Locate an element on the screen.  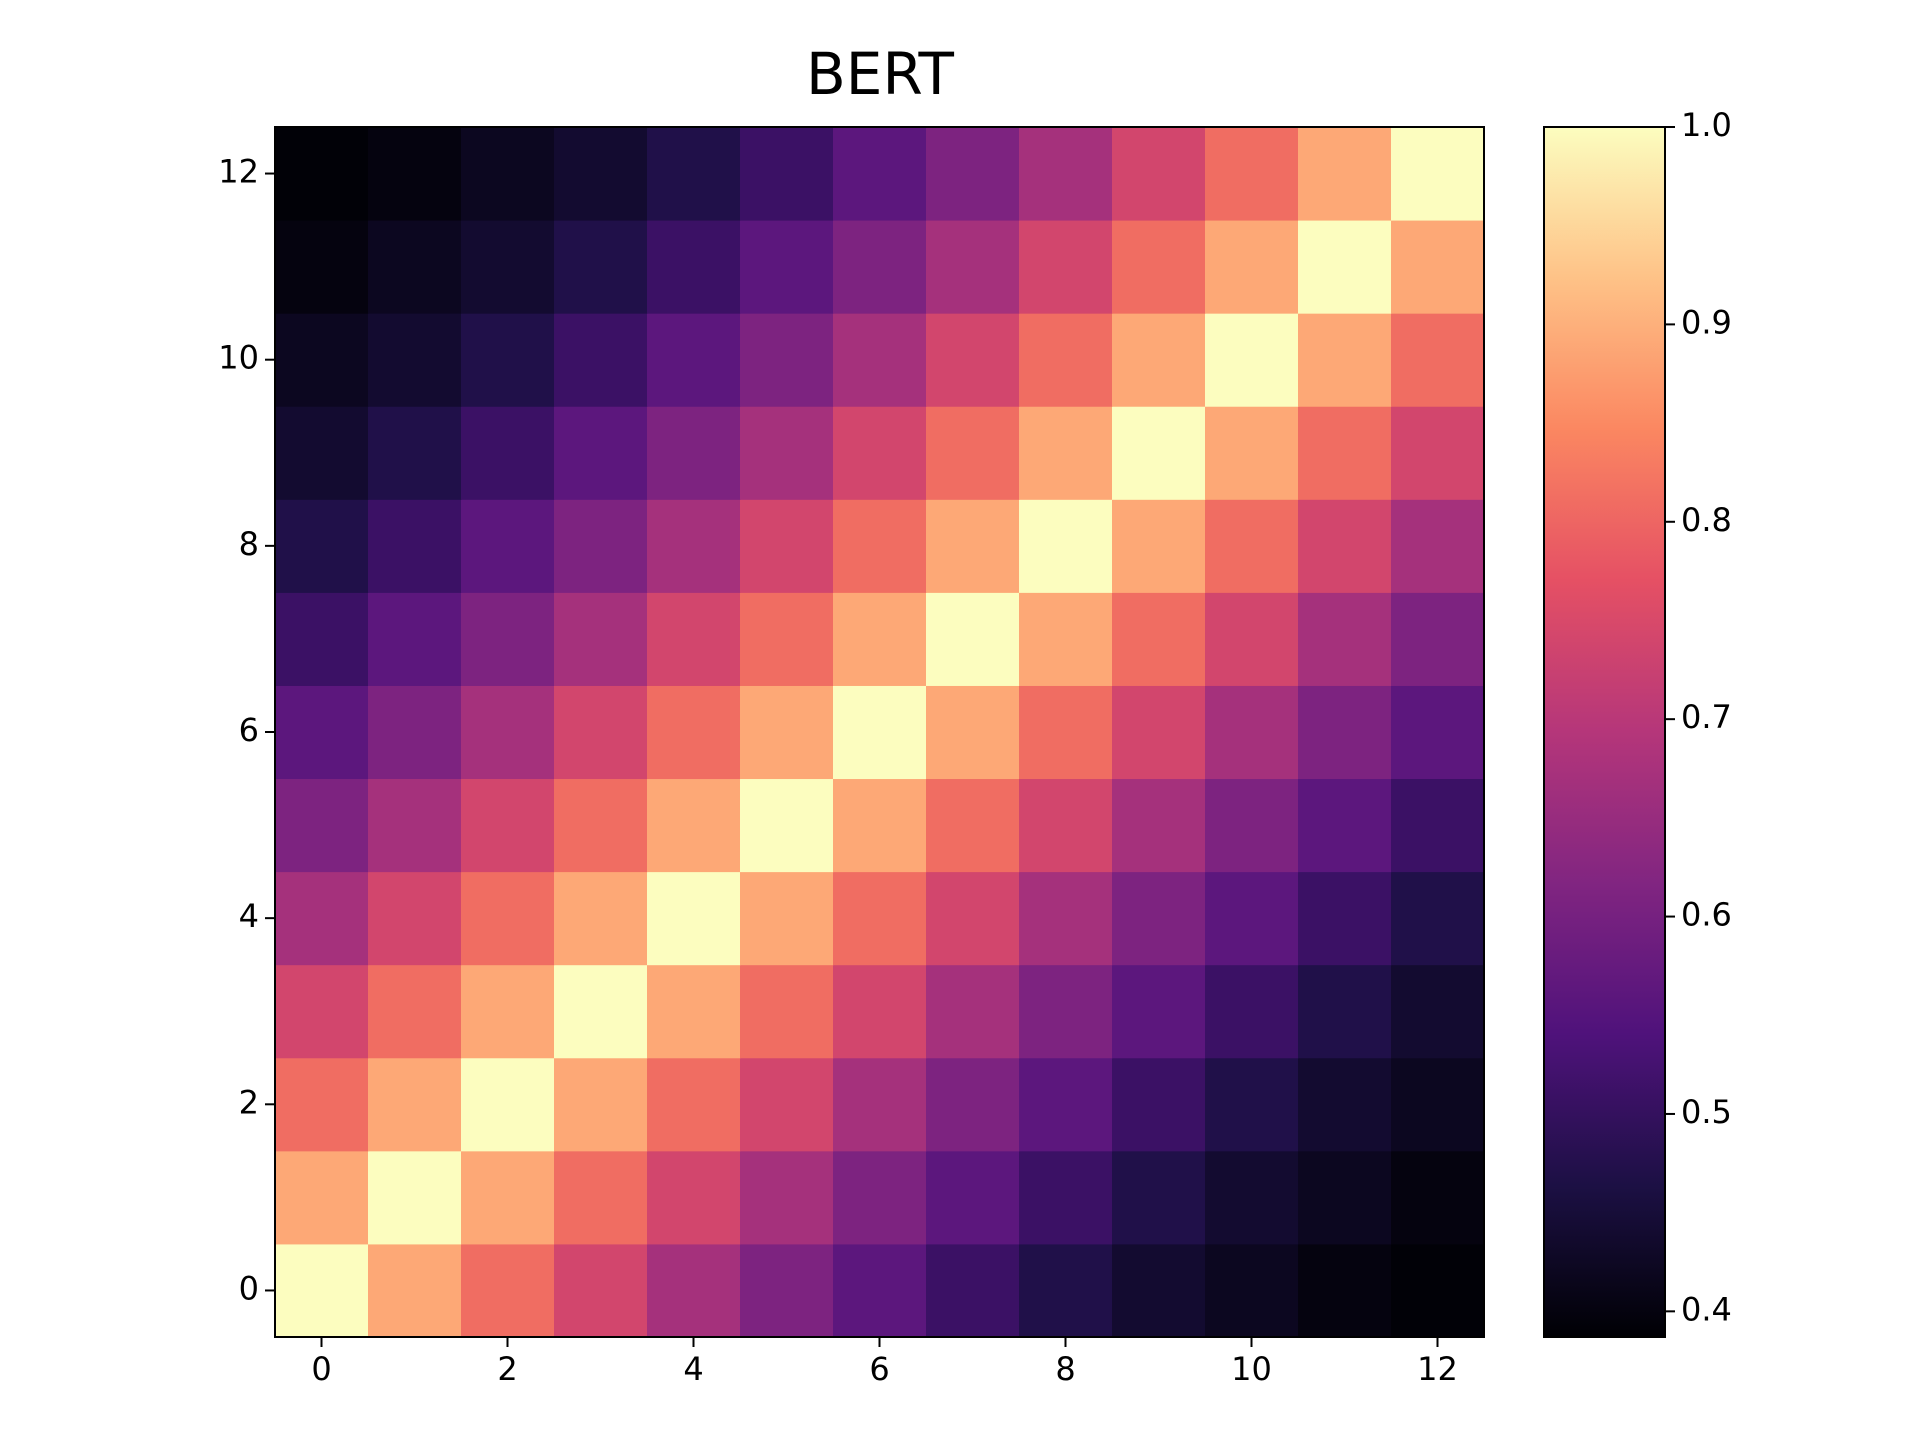
y-tick-label: 0 is located at coordinates (249, 1288).